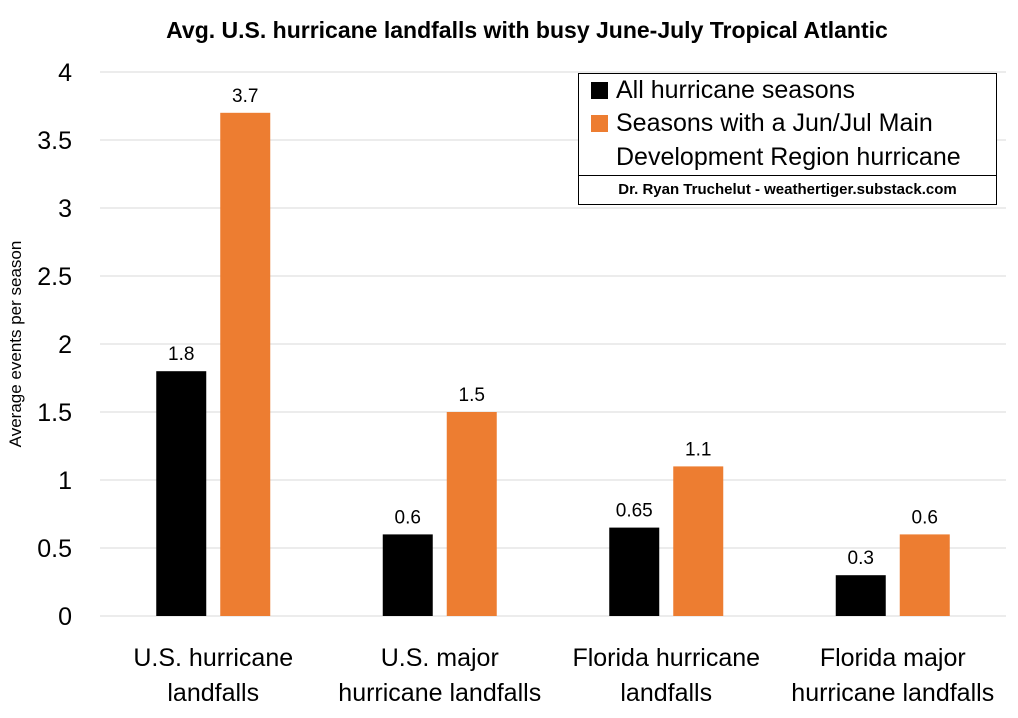  I want to click on y-tick-label: 2.5, so click(54, 277).